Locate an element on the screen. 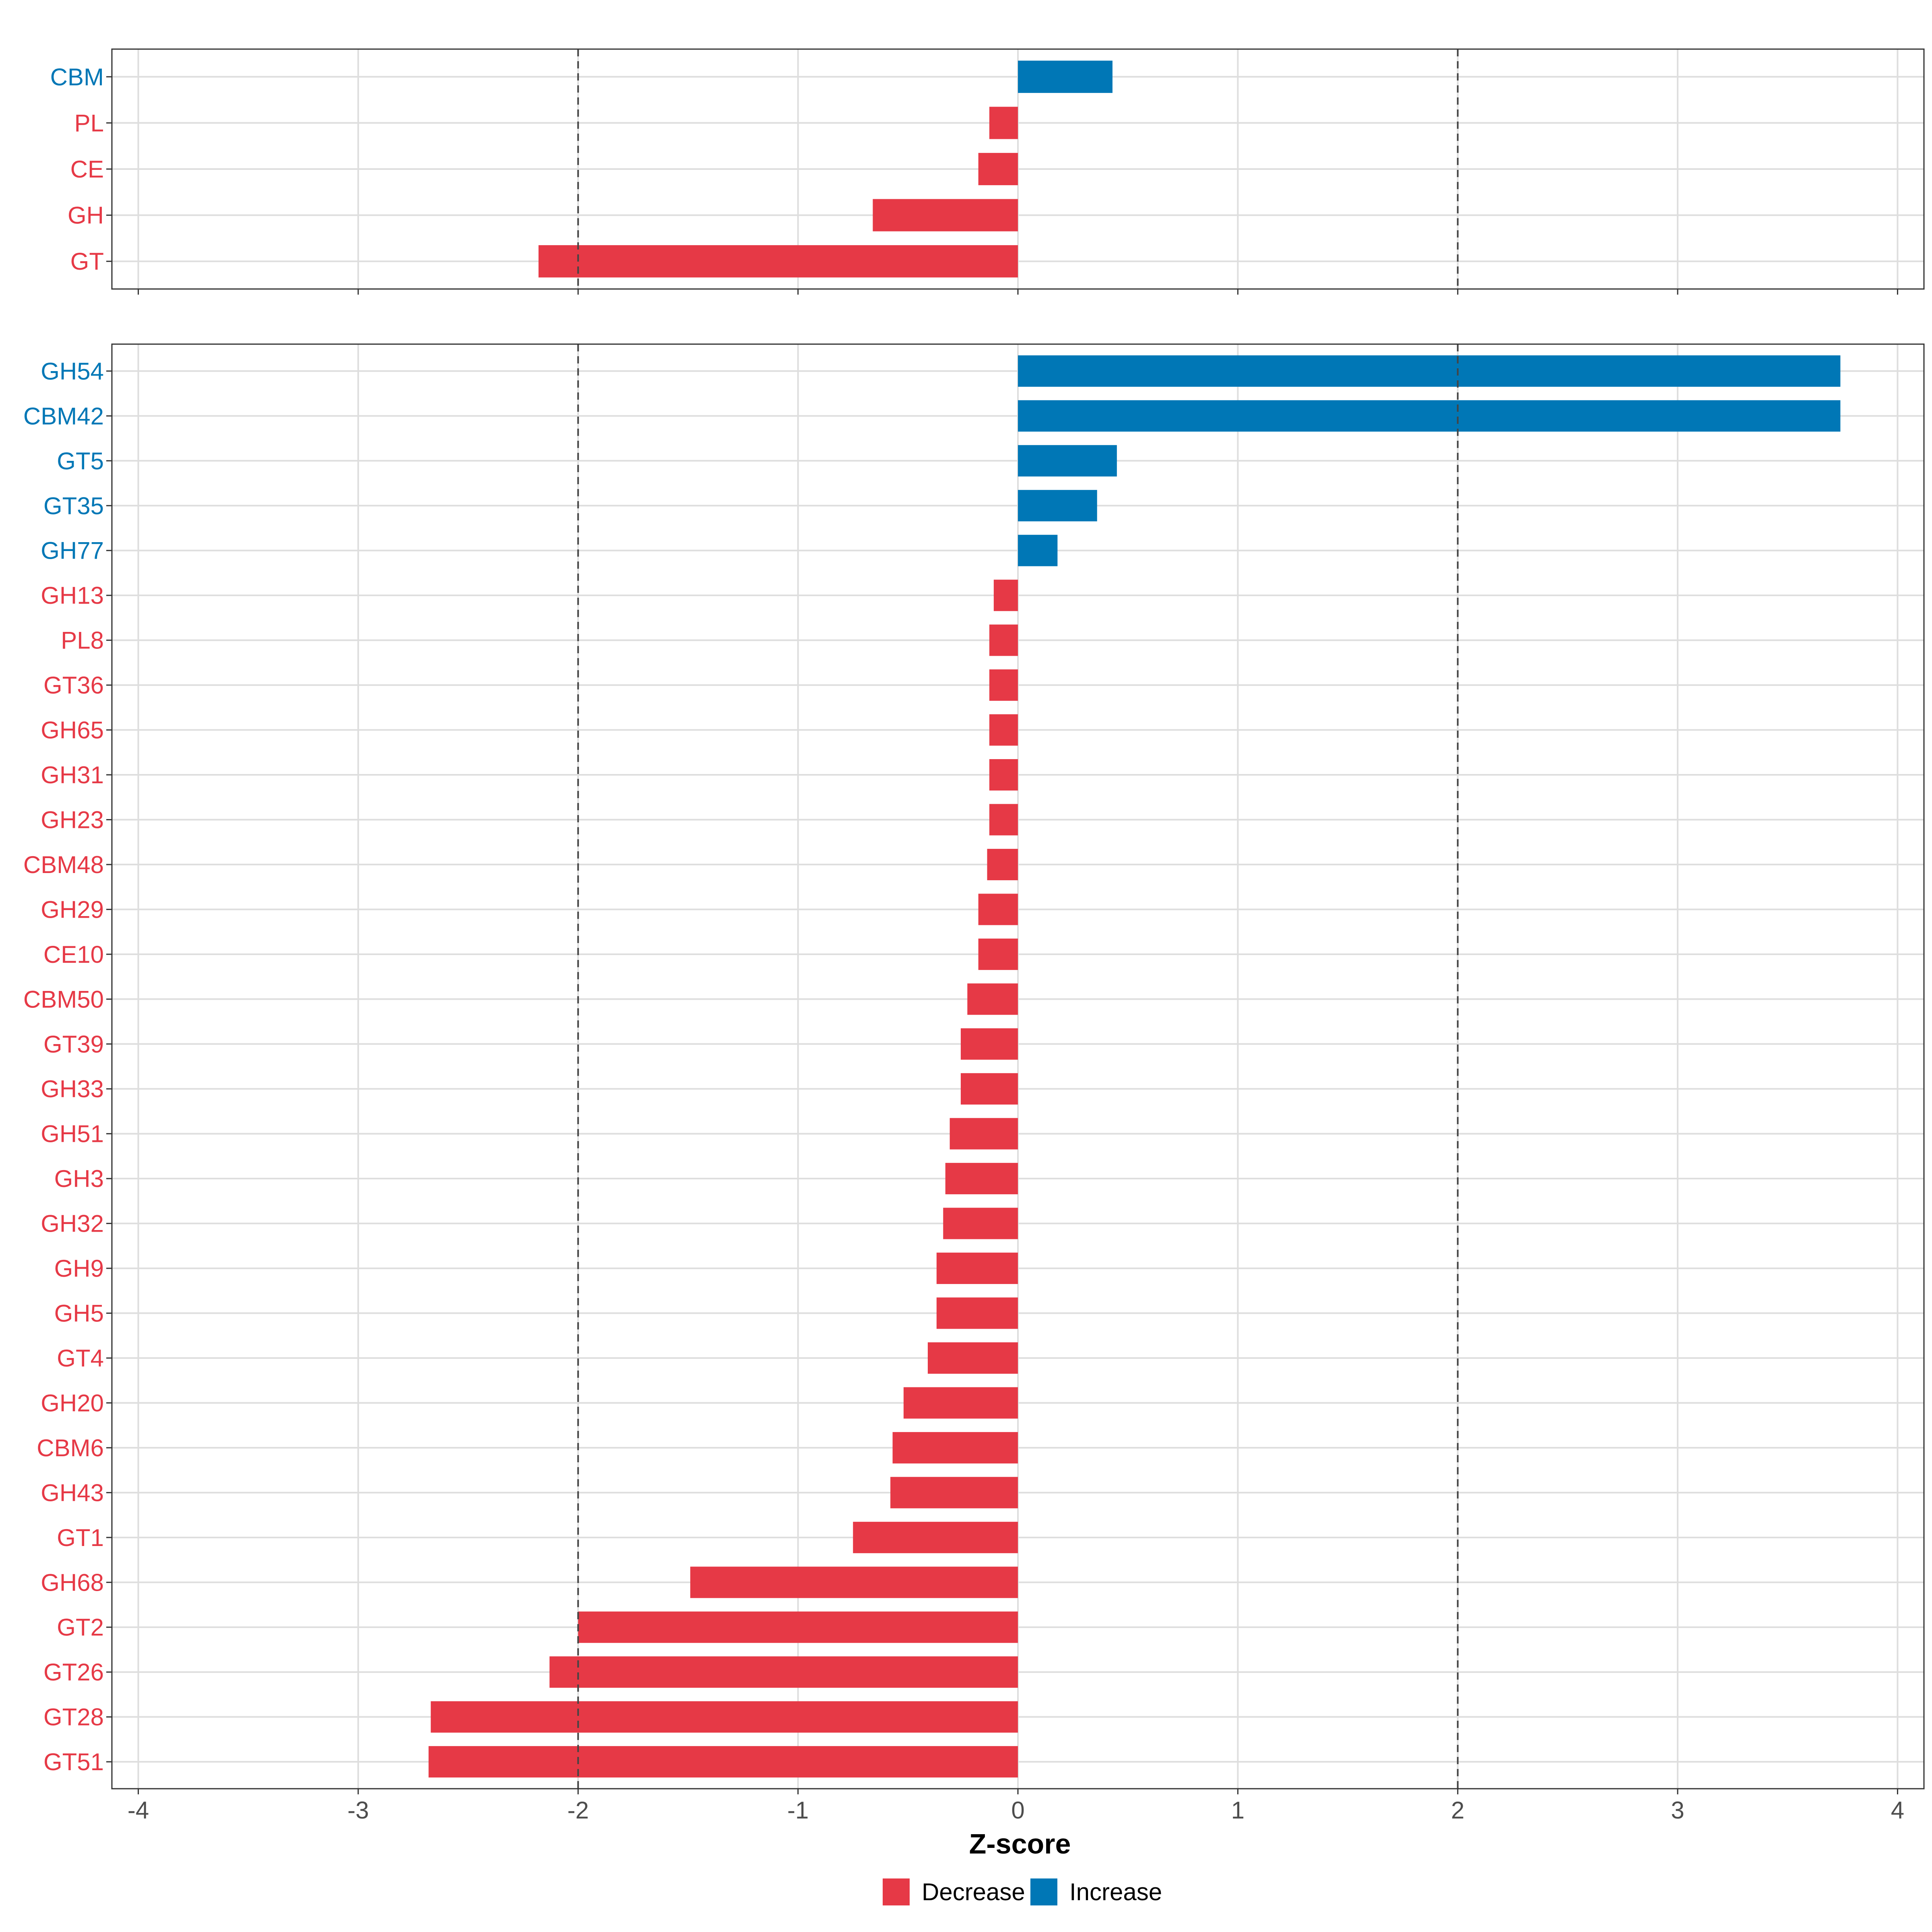  legend-swatch-increase is located at coordinates (1043, 1891).